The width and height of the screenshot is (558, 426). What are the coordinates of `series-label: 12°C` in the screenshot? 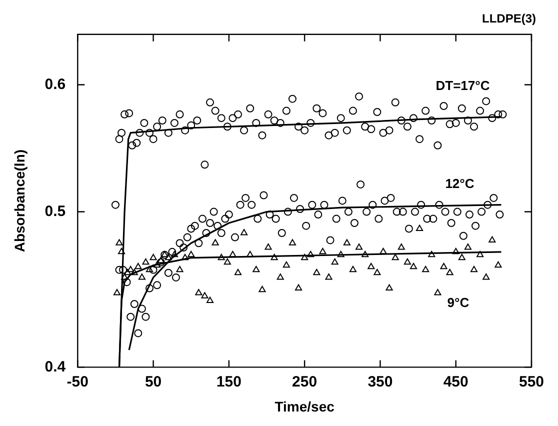 It's located at (460, 184).